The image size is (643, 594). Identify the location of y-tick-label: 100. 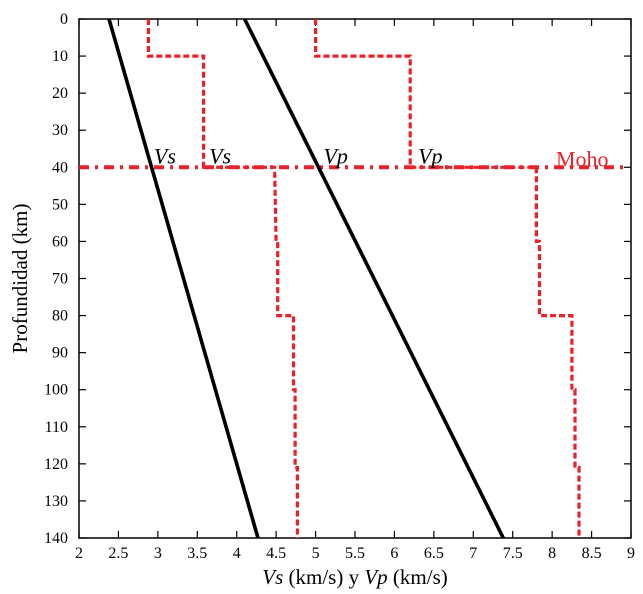
(56, 390).